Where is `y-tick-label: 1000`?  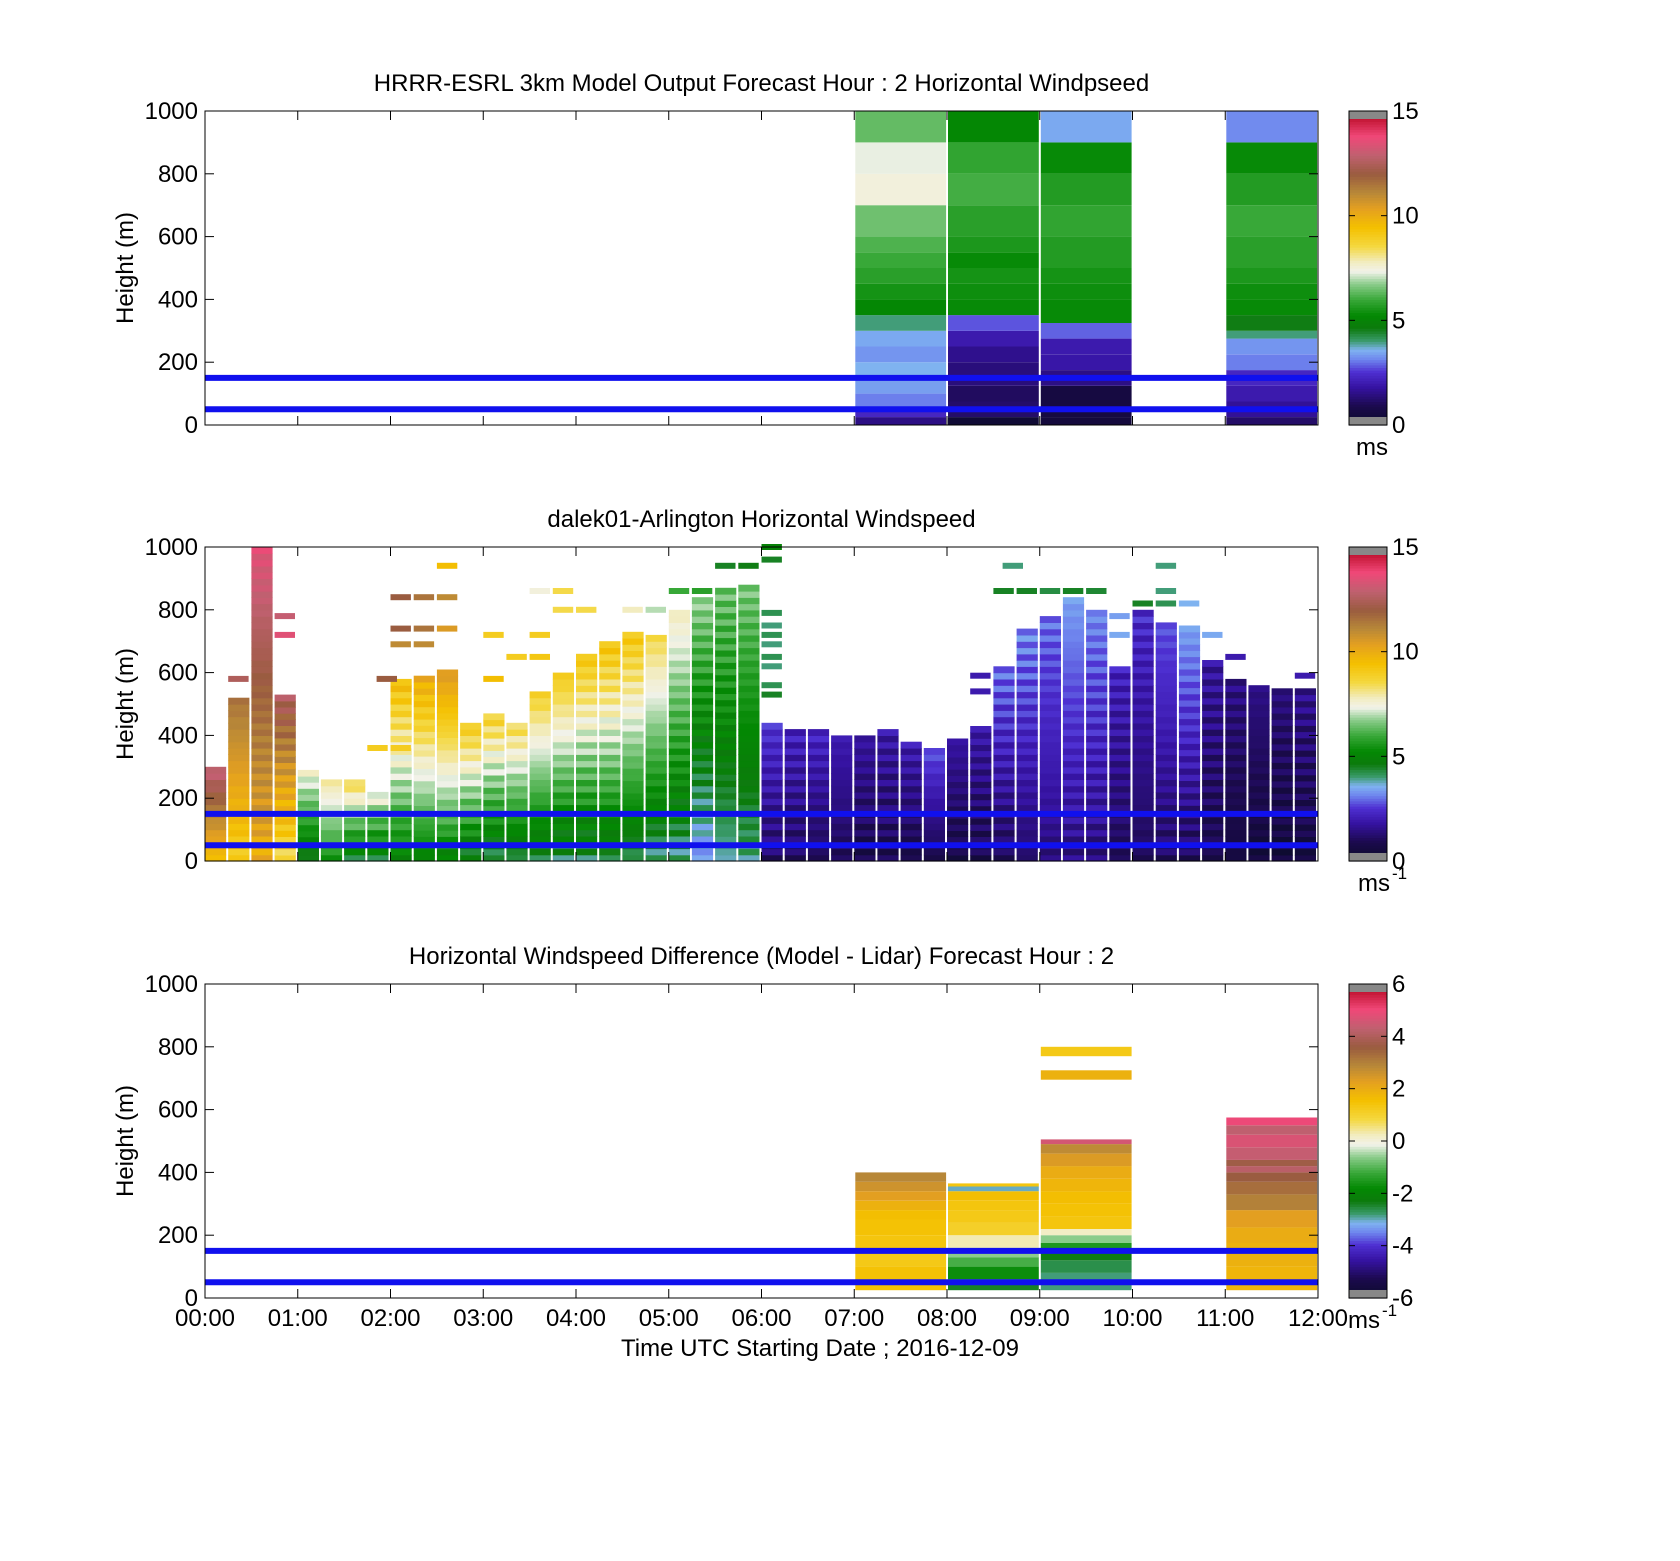
y-tick-label: 1000 is located at coordinates (171, 111).